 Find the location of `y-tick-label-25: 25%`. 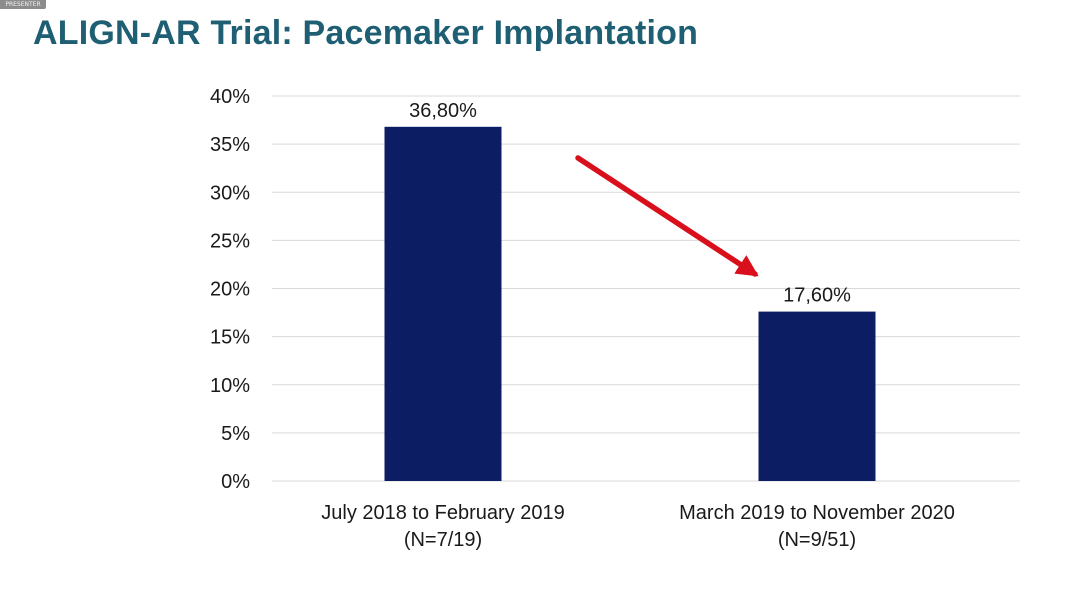

y-tick-label-25: 25% is located at coordinates (230, 241).